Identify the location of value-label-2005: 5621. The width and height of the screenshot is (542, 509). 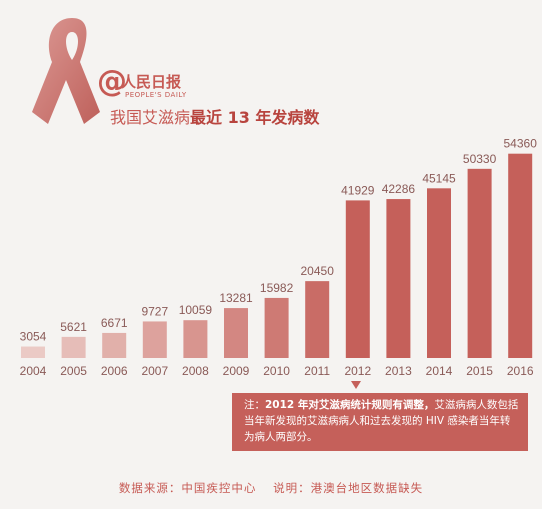
(73, 327).